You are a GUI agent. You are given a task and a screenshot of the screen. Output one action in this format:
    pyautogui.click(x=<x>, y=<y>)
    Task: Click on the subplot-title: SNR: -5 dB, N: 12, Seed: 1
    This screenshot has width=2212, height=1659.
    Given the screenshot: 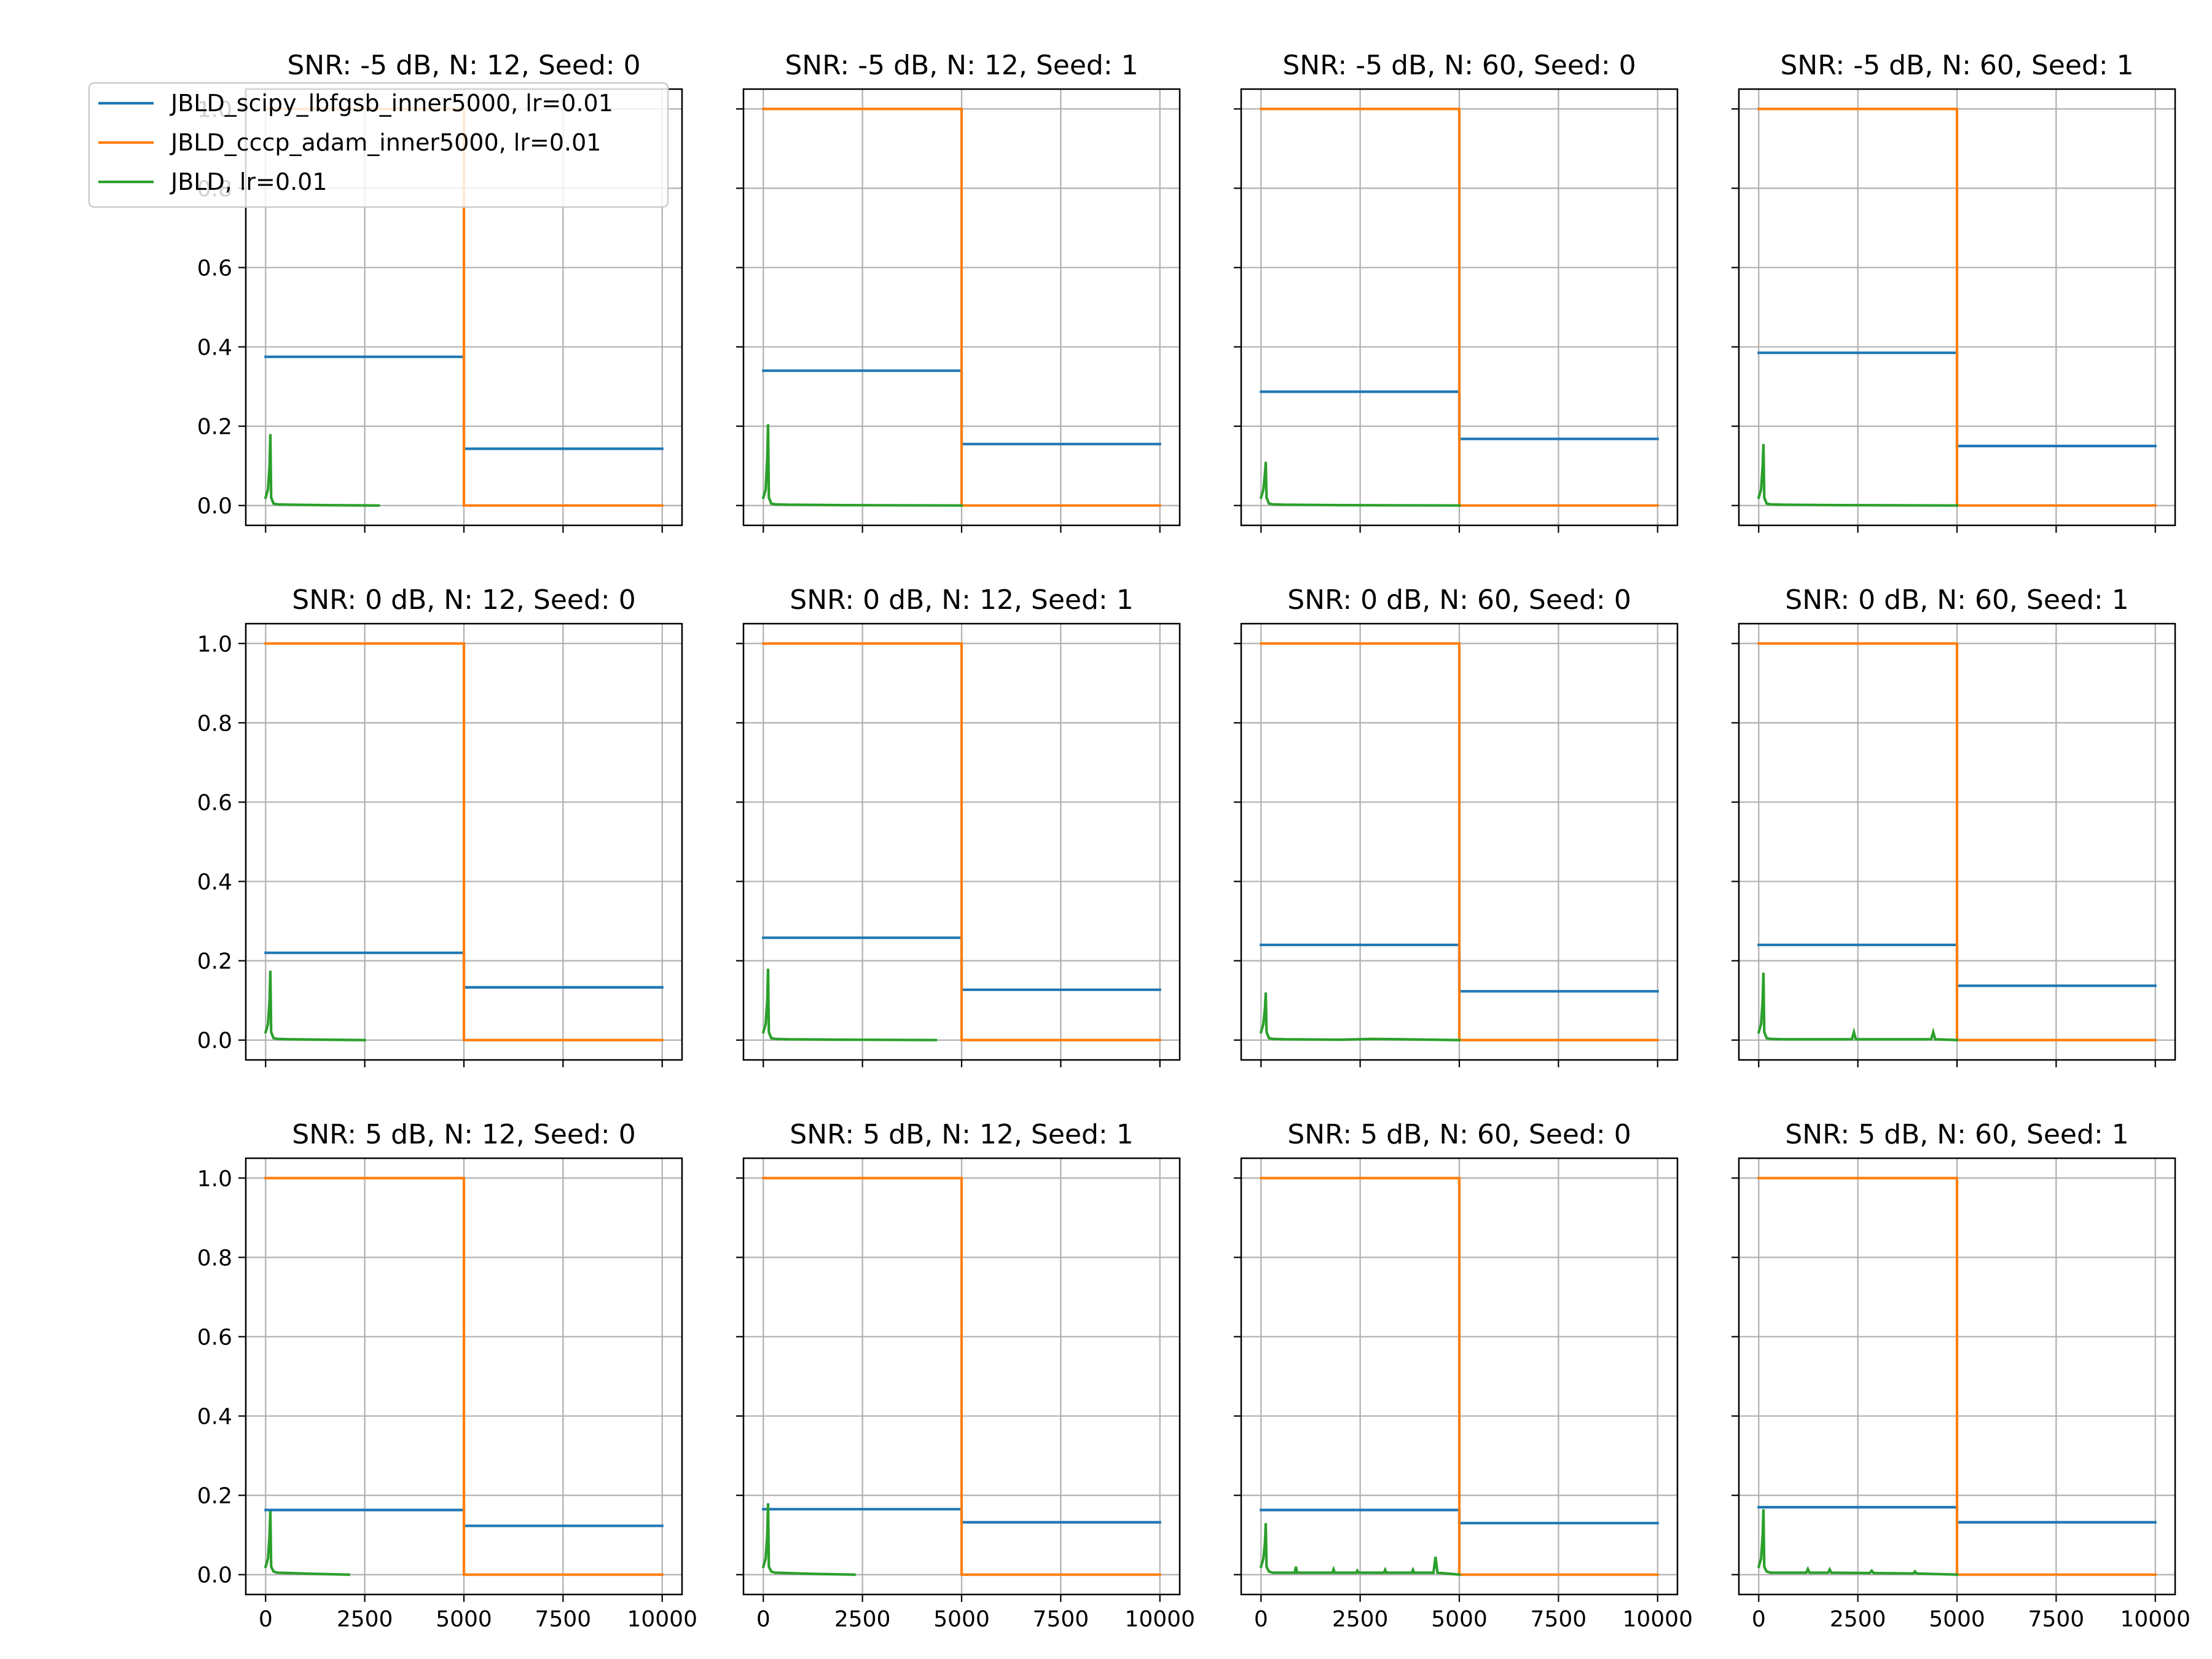 What is the action you would take?
    pyautogui.click(x=961, y=65)
    